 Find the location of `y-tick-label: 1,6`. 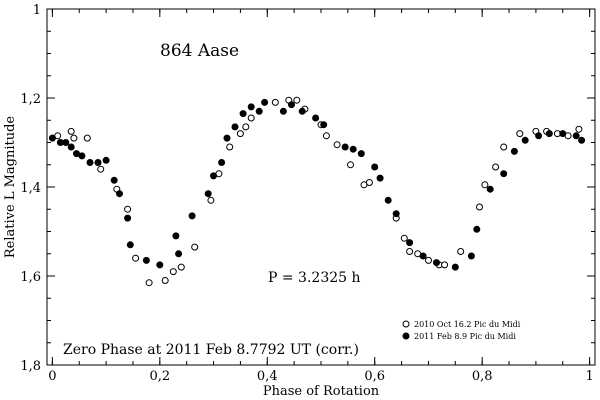

y-tick-label: 1,6 is located at coordinates (30, 277).